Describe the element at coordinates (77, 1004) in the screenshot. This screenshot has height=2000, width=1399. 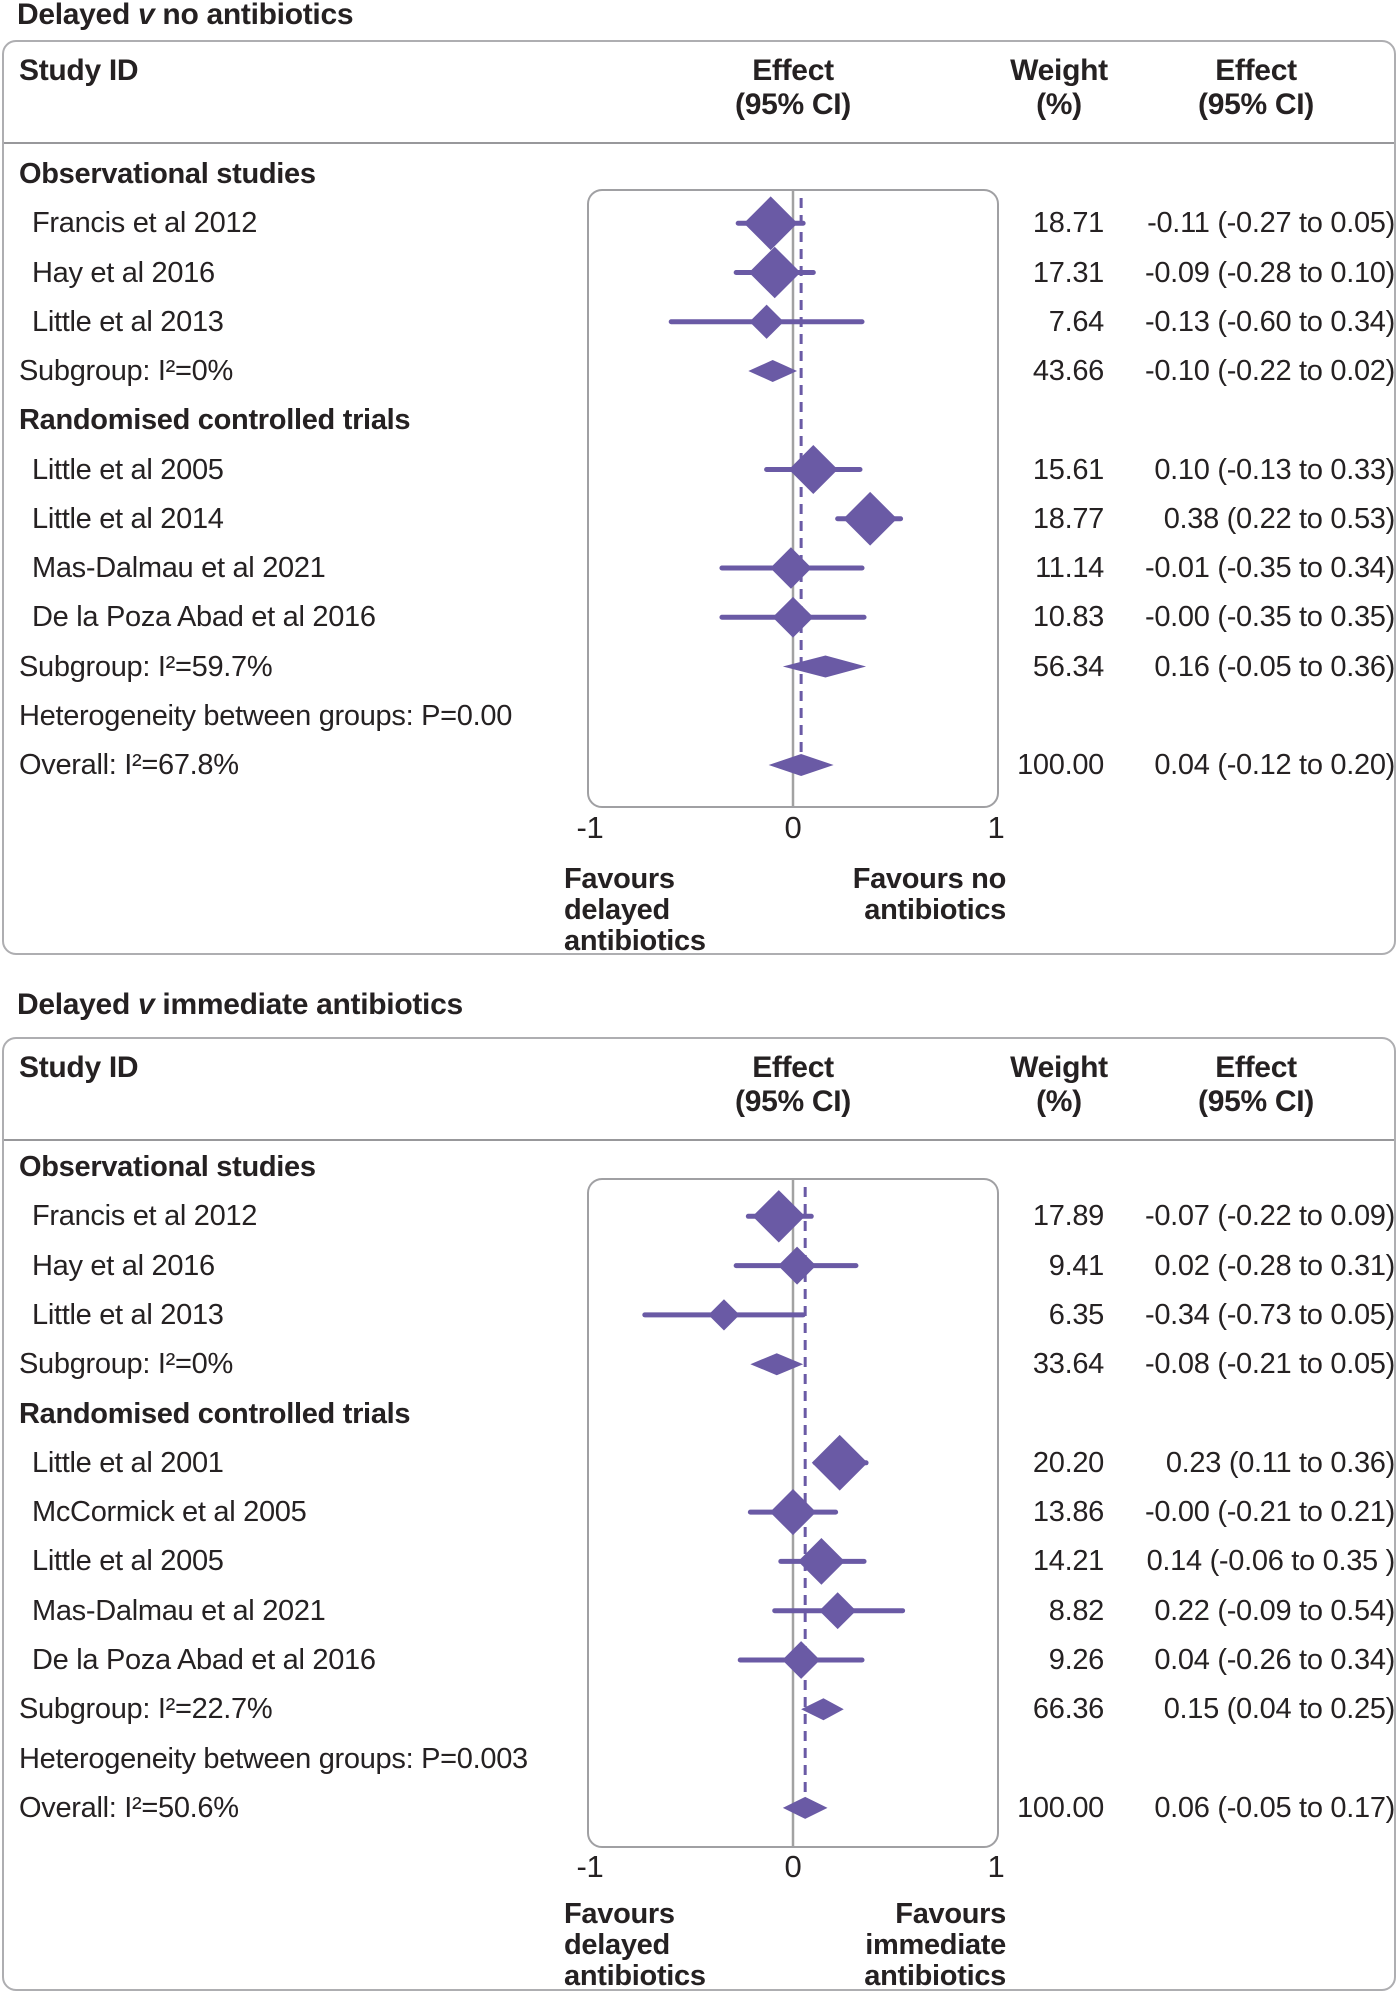
I see `title-text: Delayed` at that location.